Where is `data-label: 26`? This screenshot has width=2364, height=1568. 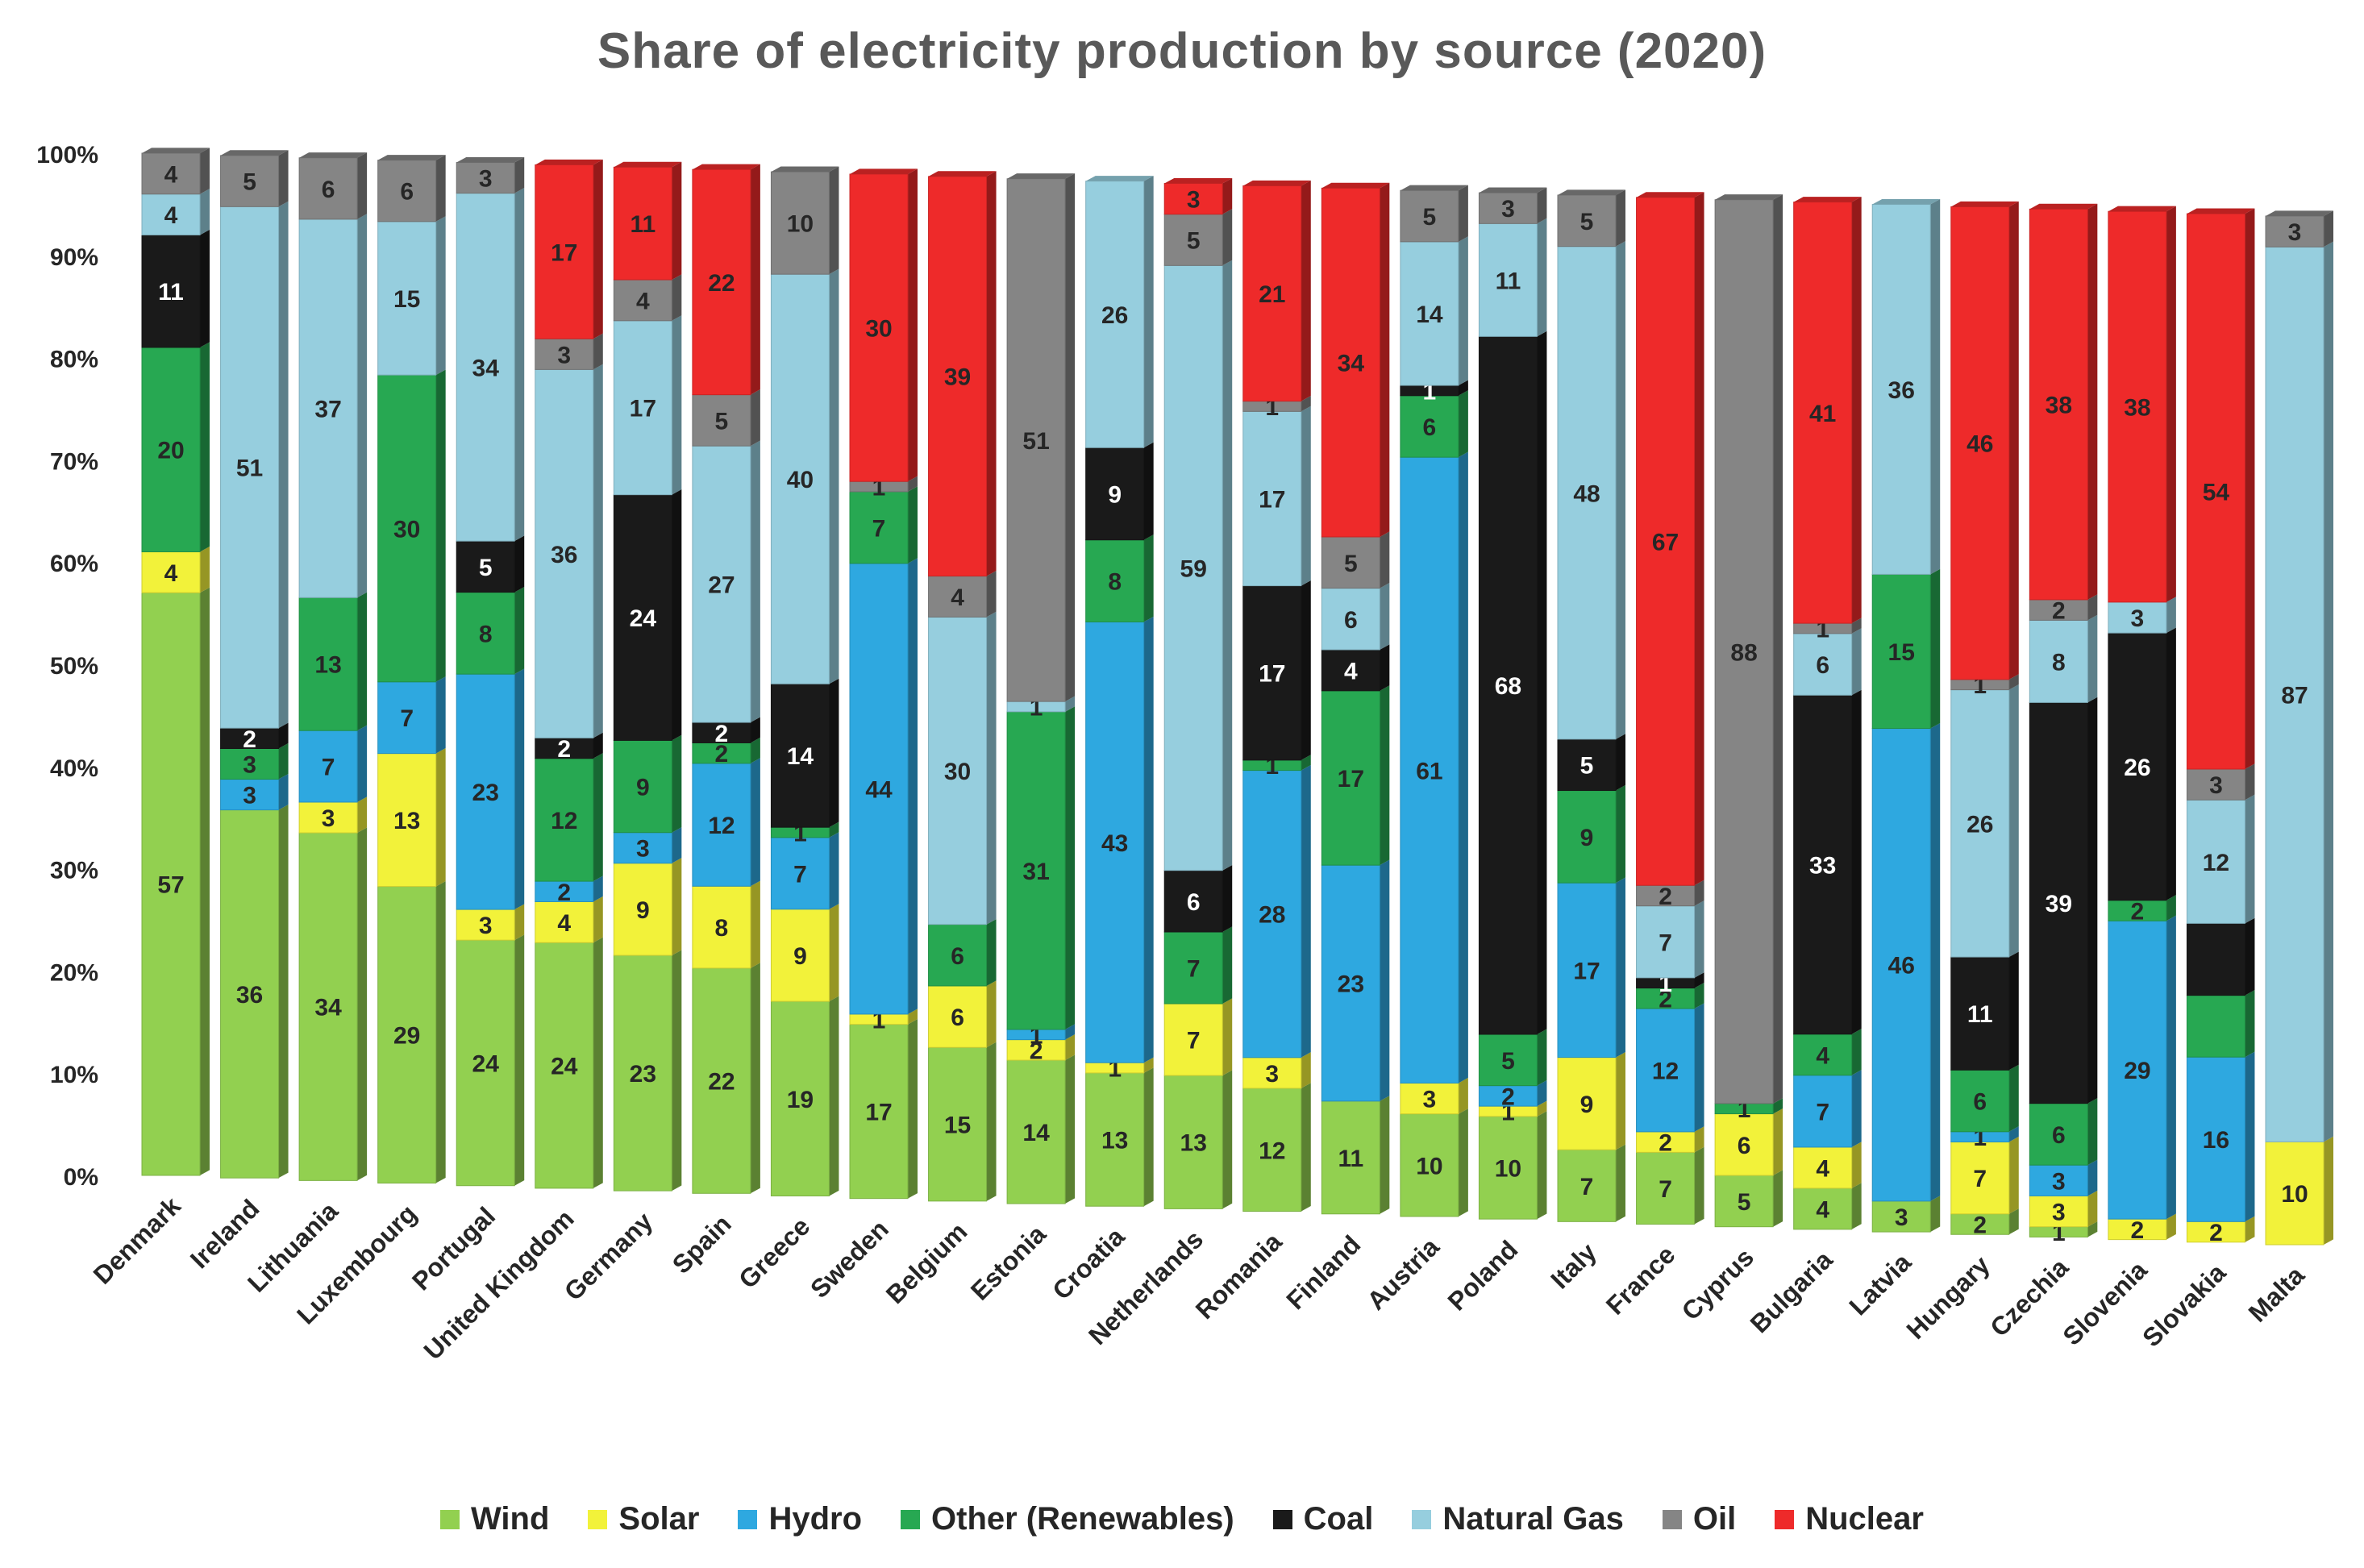
data-label: 26 is located at coordinates (1980, 824).